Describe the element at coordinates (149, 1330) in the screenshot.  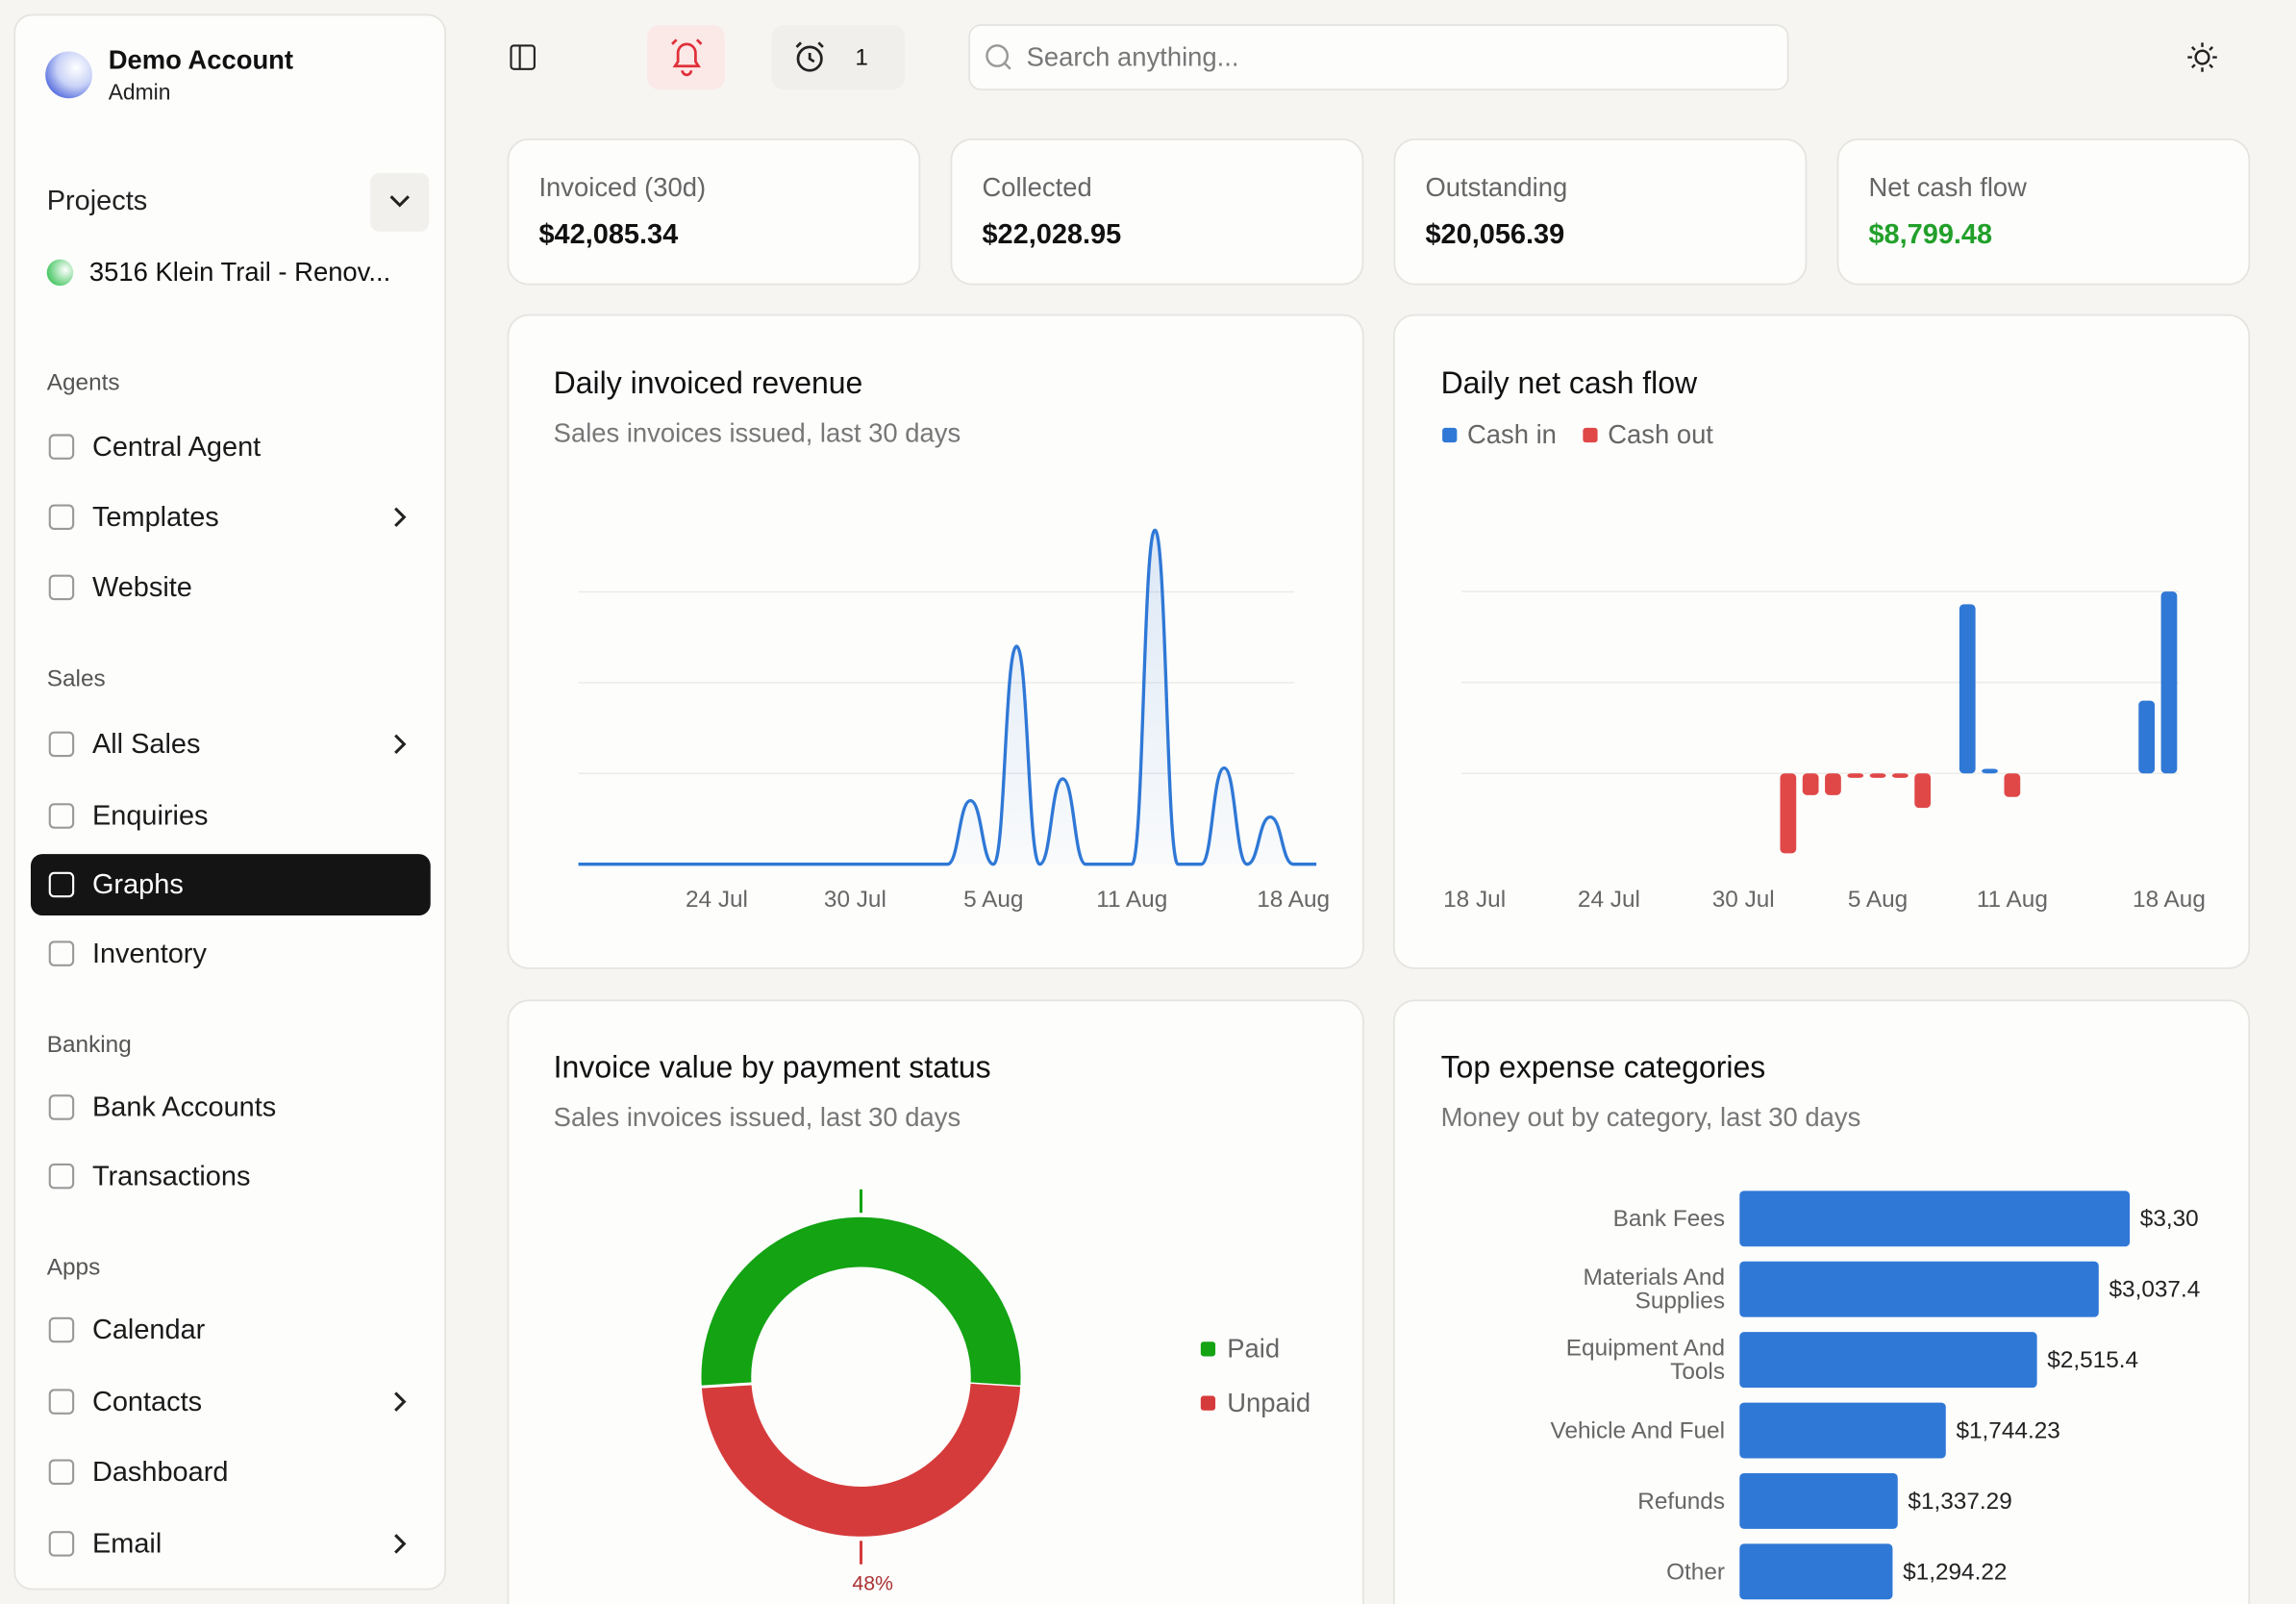
I see `nav-item: Calendar` at that location.